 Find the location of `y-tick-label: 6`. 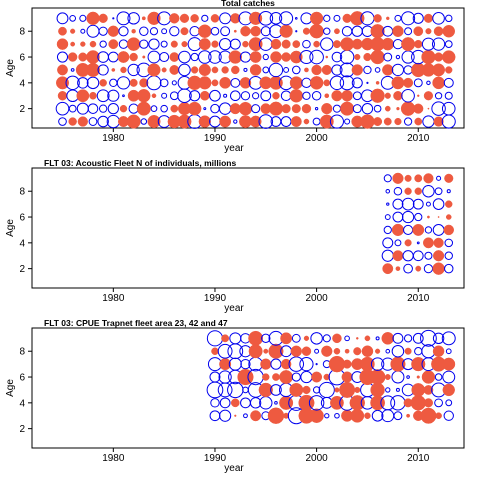

y-tick-label: 6 is located at coordinates (22, 218).